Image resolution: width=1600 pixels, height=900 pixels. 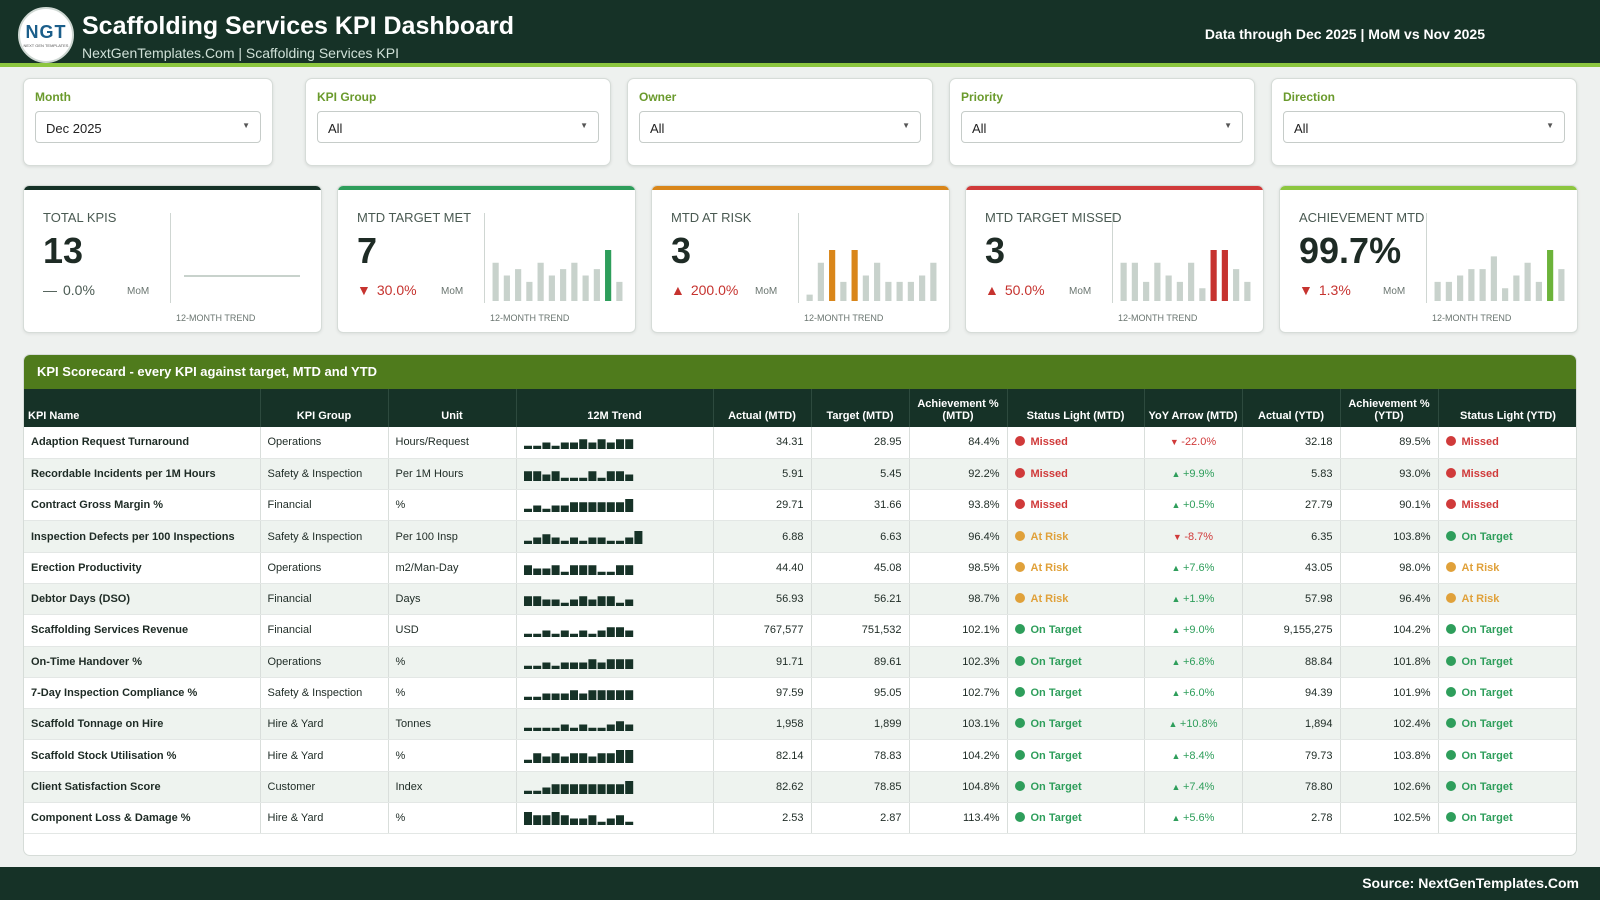 What do you see at coordinates (762, 408) in the screenshot?
I see `column-header: Actual (MTD)` at bounding box center [762, 408].